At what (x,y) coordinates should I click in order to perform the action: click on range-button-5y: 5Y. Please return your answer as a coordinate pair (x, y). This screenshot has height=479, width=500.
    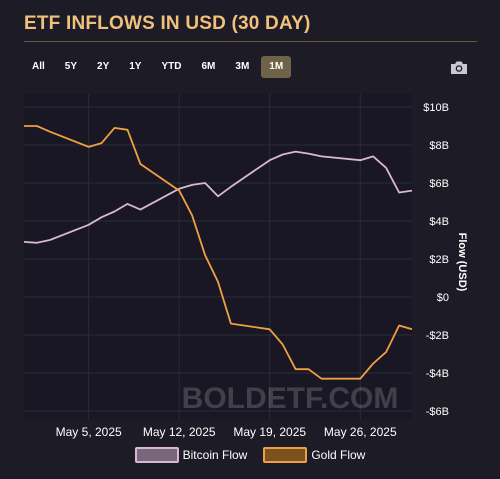
    Looking at the image, I should click on (71, 66).